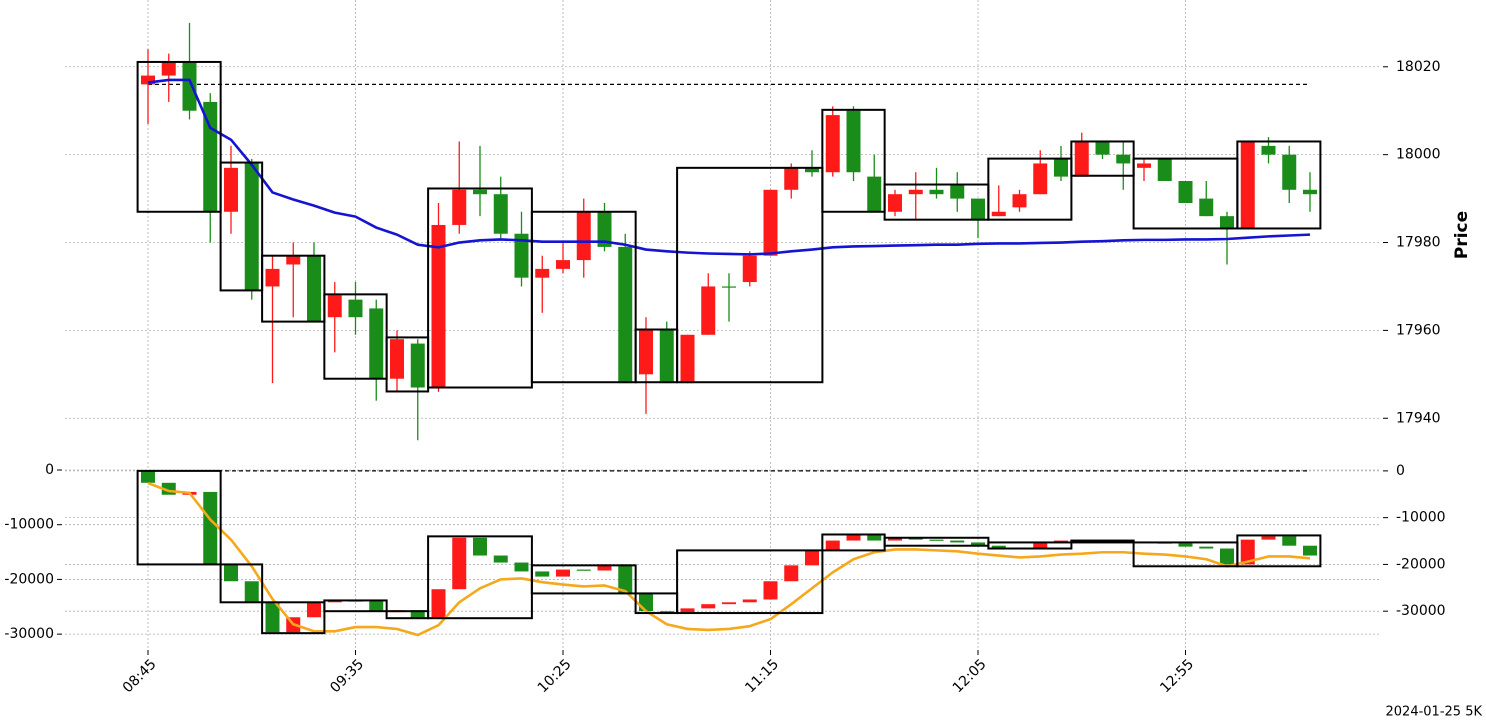 This screenshot has width=1486, height=721. Describe the element at coordinates (1418, 67) in the screenshot. I see `y-tick-label: 18020` at that location.